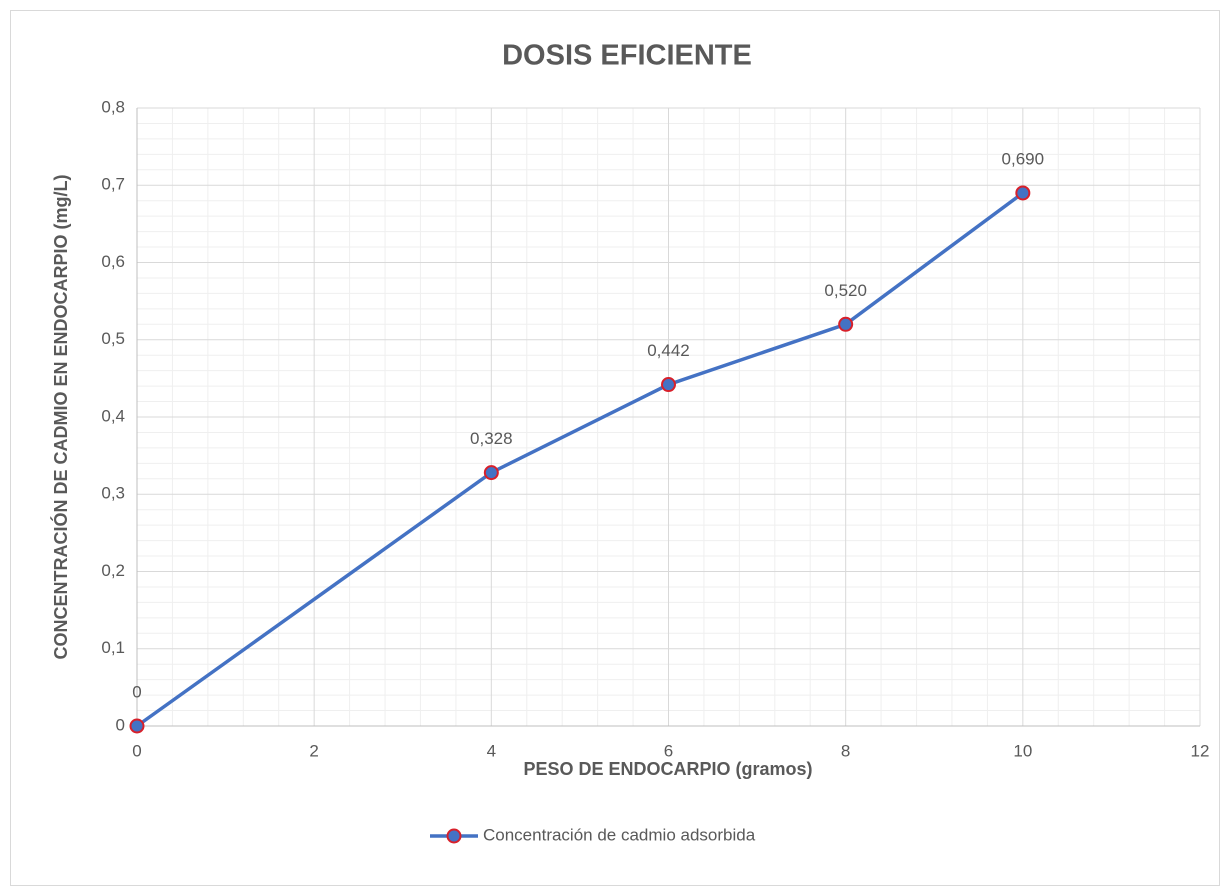 The width and height of the screenshot is (1230, 896). I want to click on data-label: 0,328, so click(491, 438).